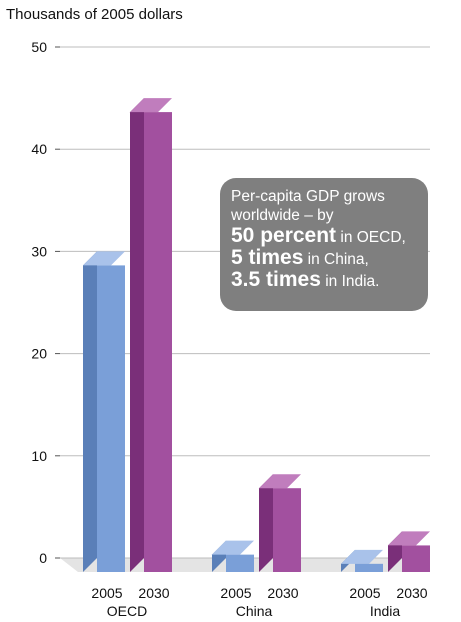 The width and height of the screenshot is (461, 622). I want to click on x-group-label: OECD, so click(127, 611).